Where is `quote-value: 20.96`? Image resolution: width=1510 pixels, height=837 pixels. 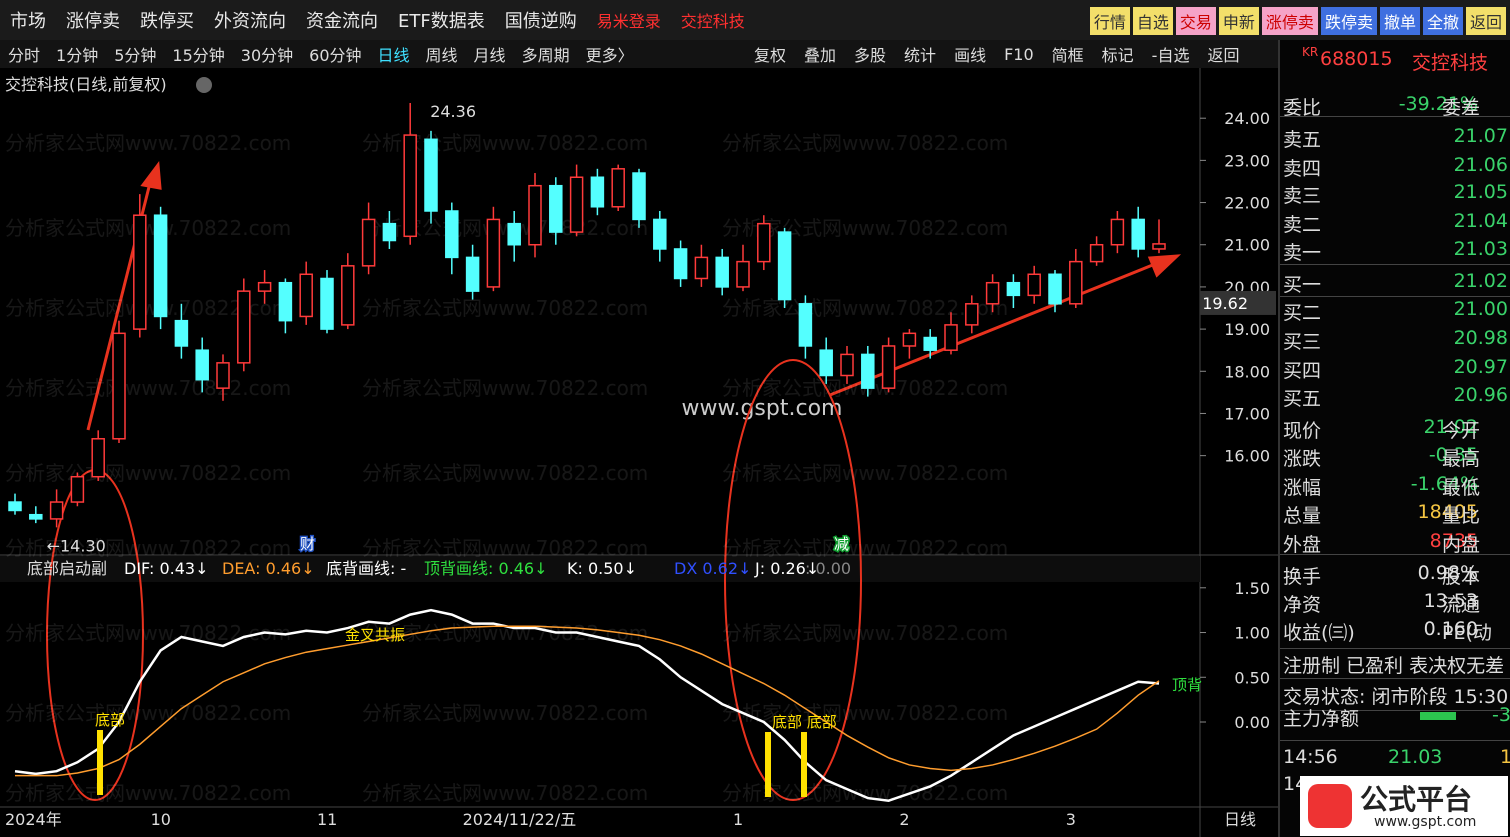 quote-value: 20.96 is located at coordinates (1480, 395).